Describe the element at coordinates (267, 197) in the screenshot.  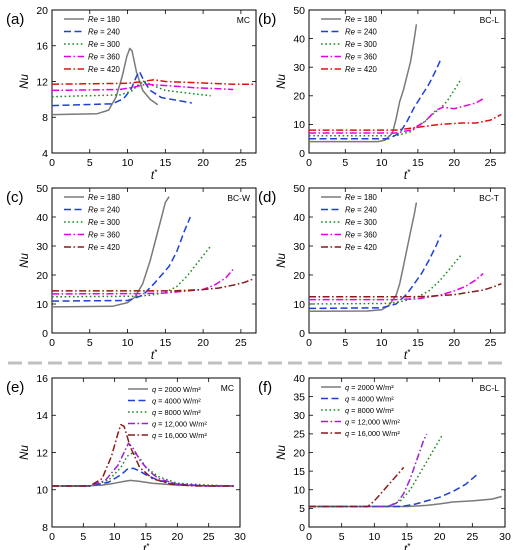
I see `panel-label: (d)` at that location.